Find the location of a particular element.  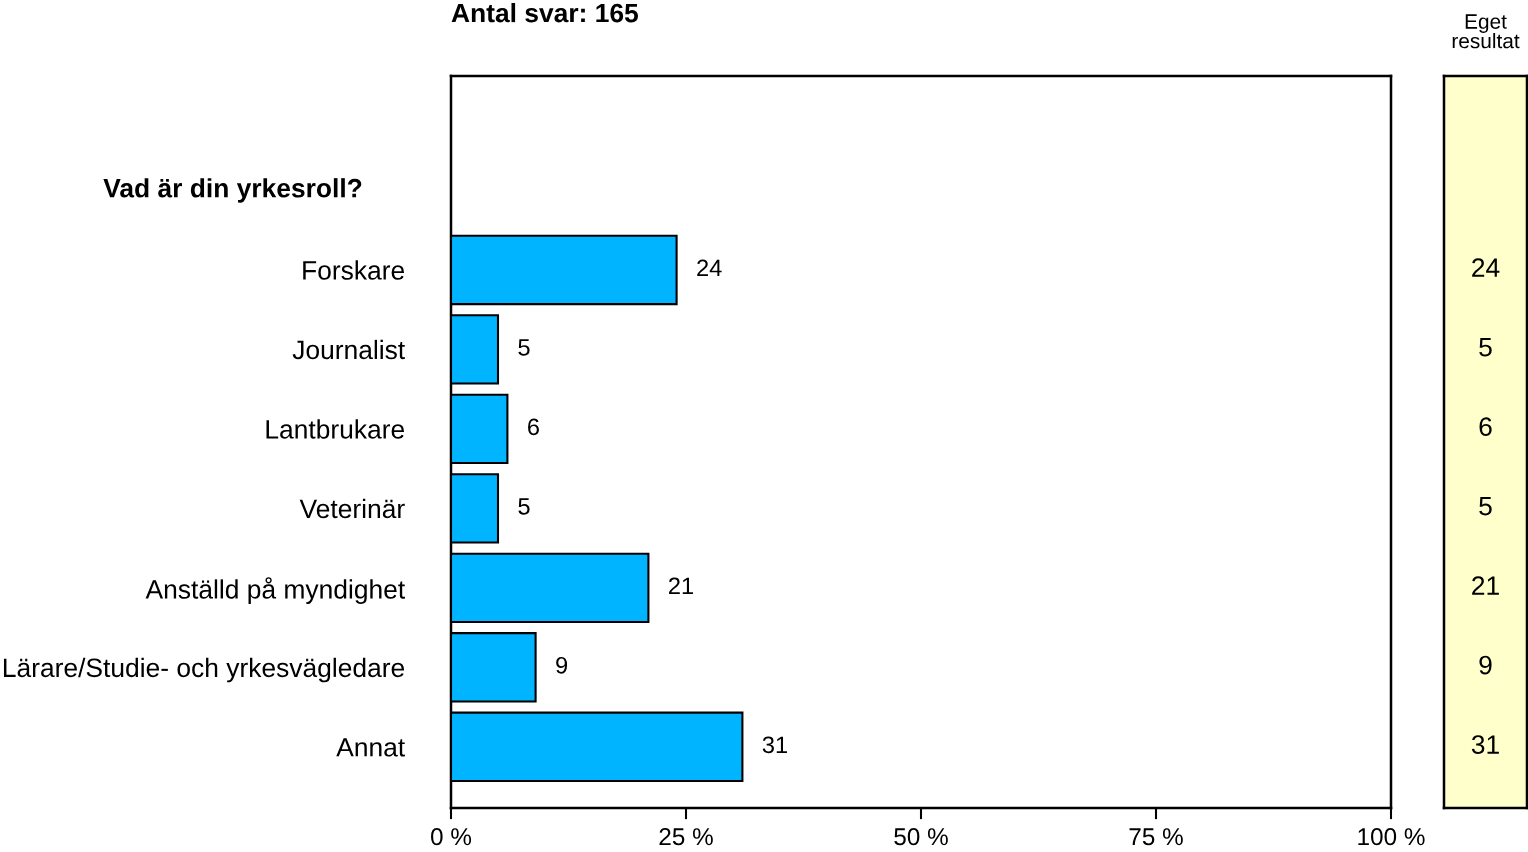

x-tick-label: 50 % is located at coordinates (921, 837).